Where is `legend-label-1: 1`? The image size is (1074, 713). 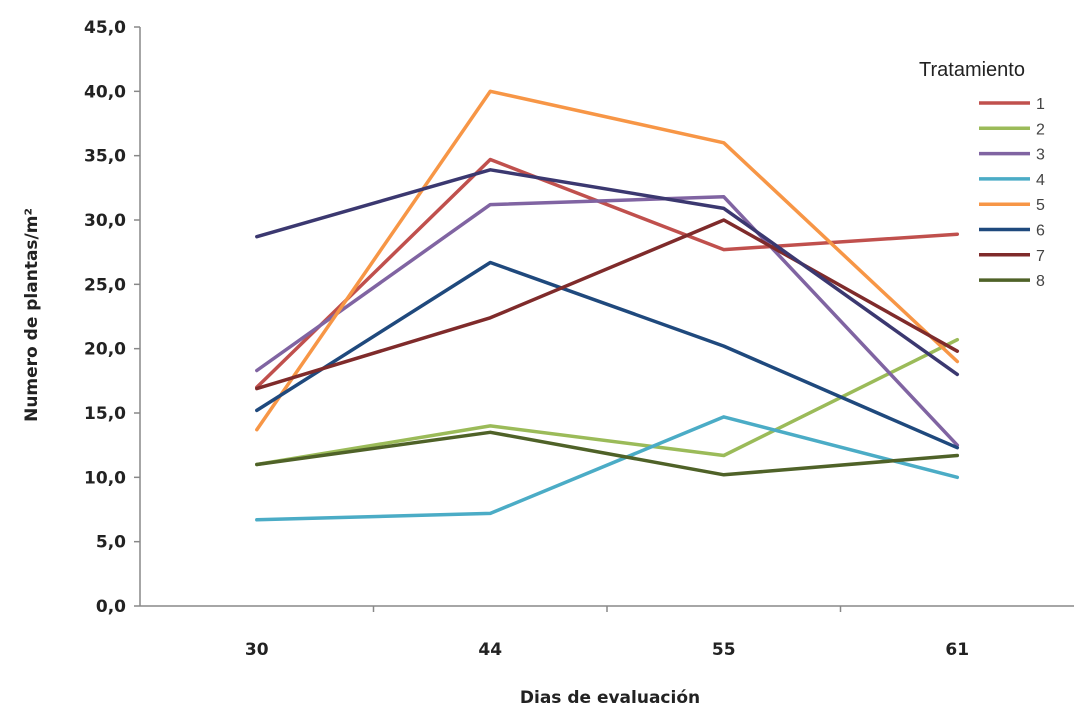 legend-label-1: 1 is located at coordinates (1040, 104).